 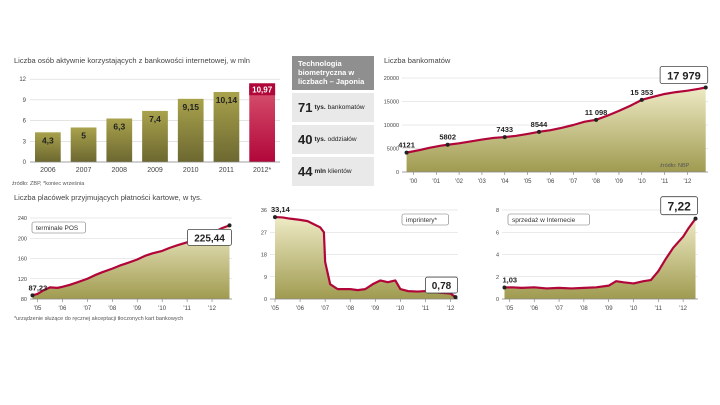 I want to click on data-label: 10,97, so click(x=262, y=89).